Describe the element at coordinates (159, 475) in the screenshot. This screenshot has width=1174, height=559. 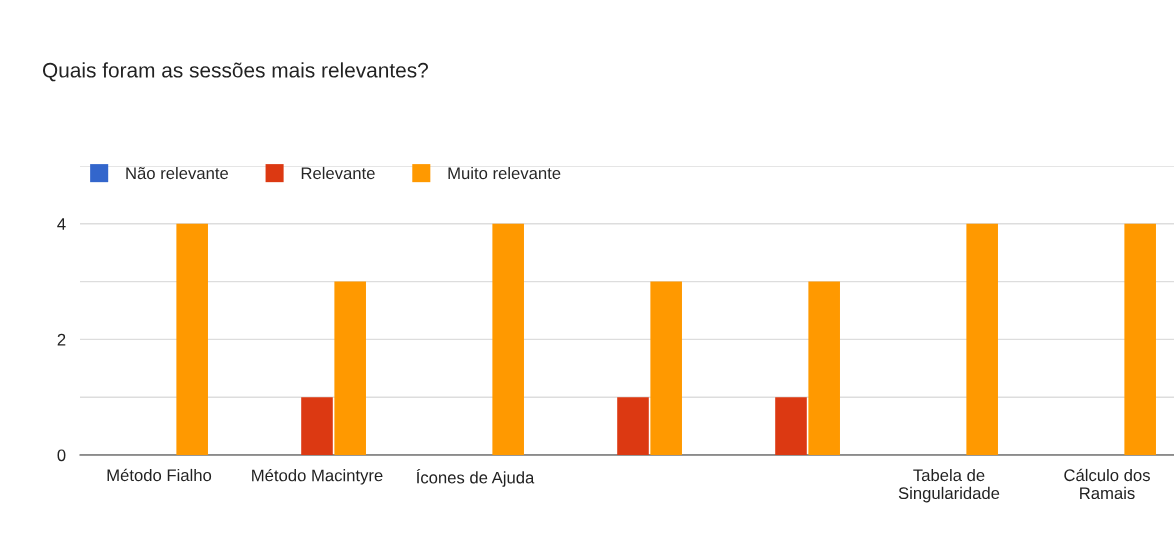
I see `x-tick-label: Método Fialho` at that location.